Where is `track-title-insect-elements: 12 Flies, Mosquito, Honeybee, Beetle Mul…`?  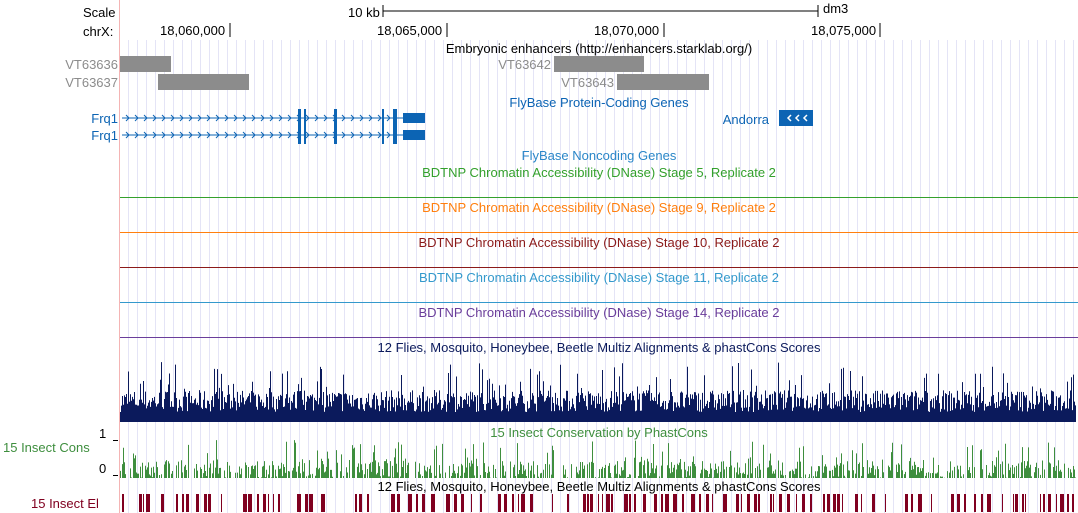
track-title-insect-elements: 12 Flies, Mosquito, Honeybee, Beetle Mul… is located at coordinates (599, 486).